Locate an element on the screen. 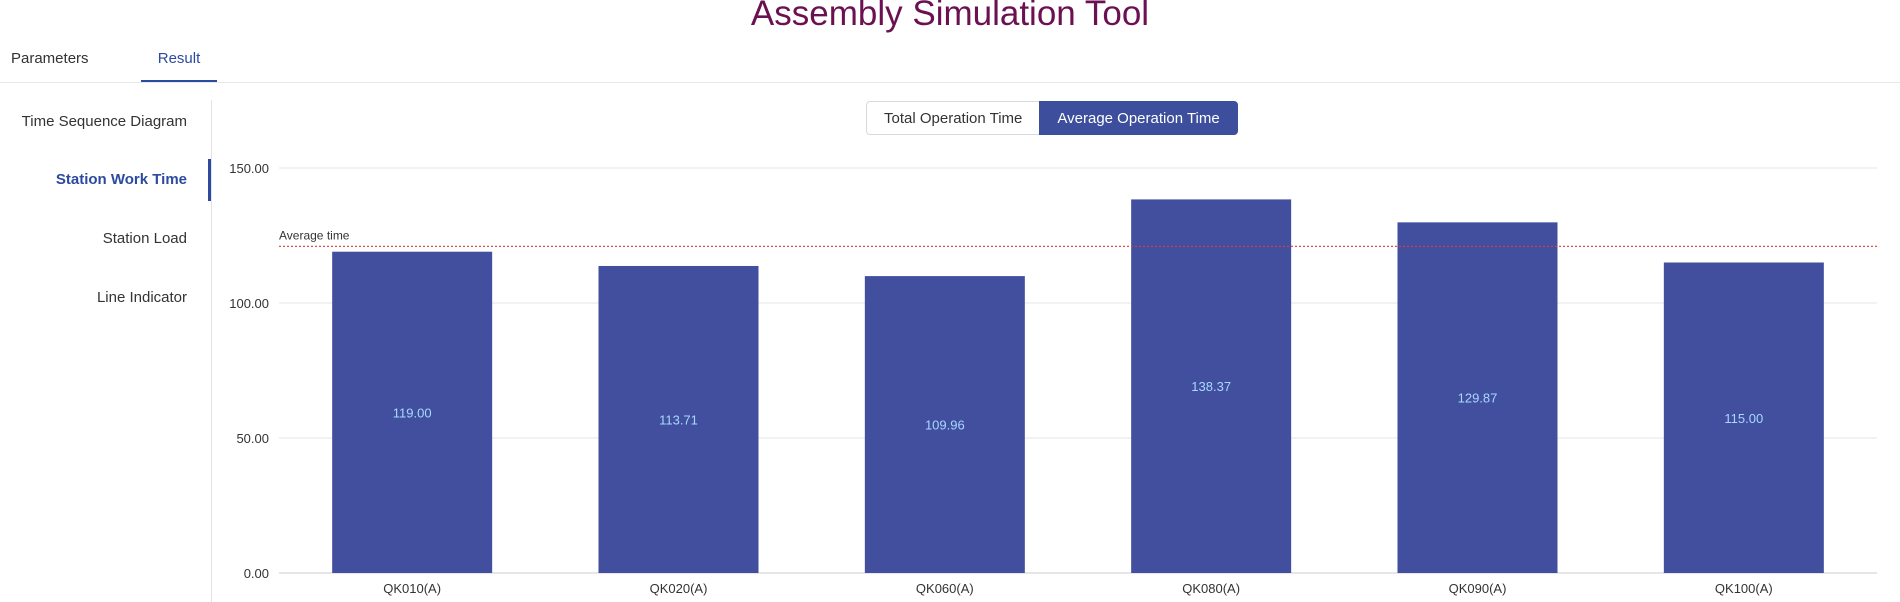  tab-parameters: Parameters is located at coordinates (50, 58).